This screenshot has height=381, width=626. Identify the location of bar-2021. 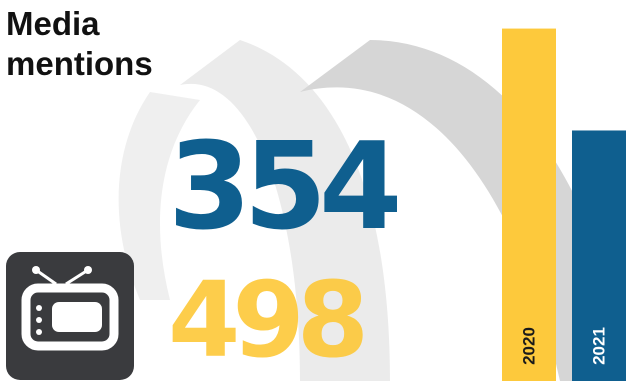
(599, 255).